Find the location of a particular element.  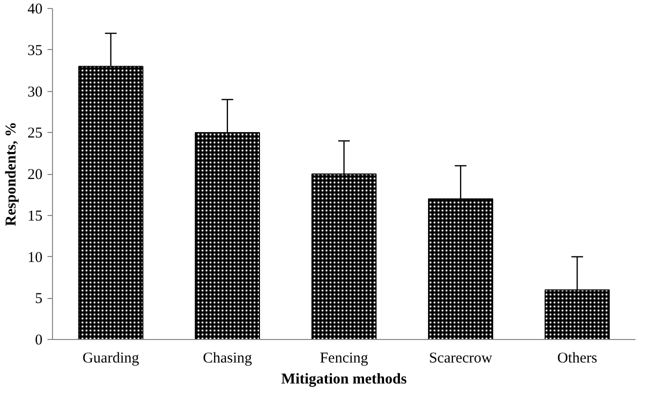

x-tick-label: Guarding is located at coordinates (111, 358).